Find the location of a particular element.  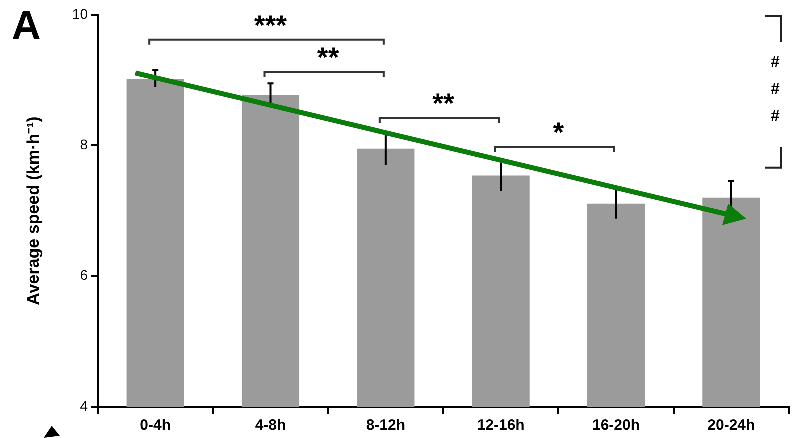

y-axis-title: Average speed (km·h⁻¹) is located at coordinates (33, 211).